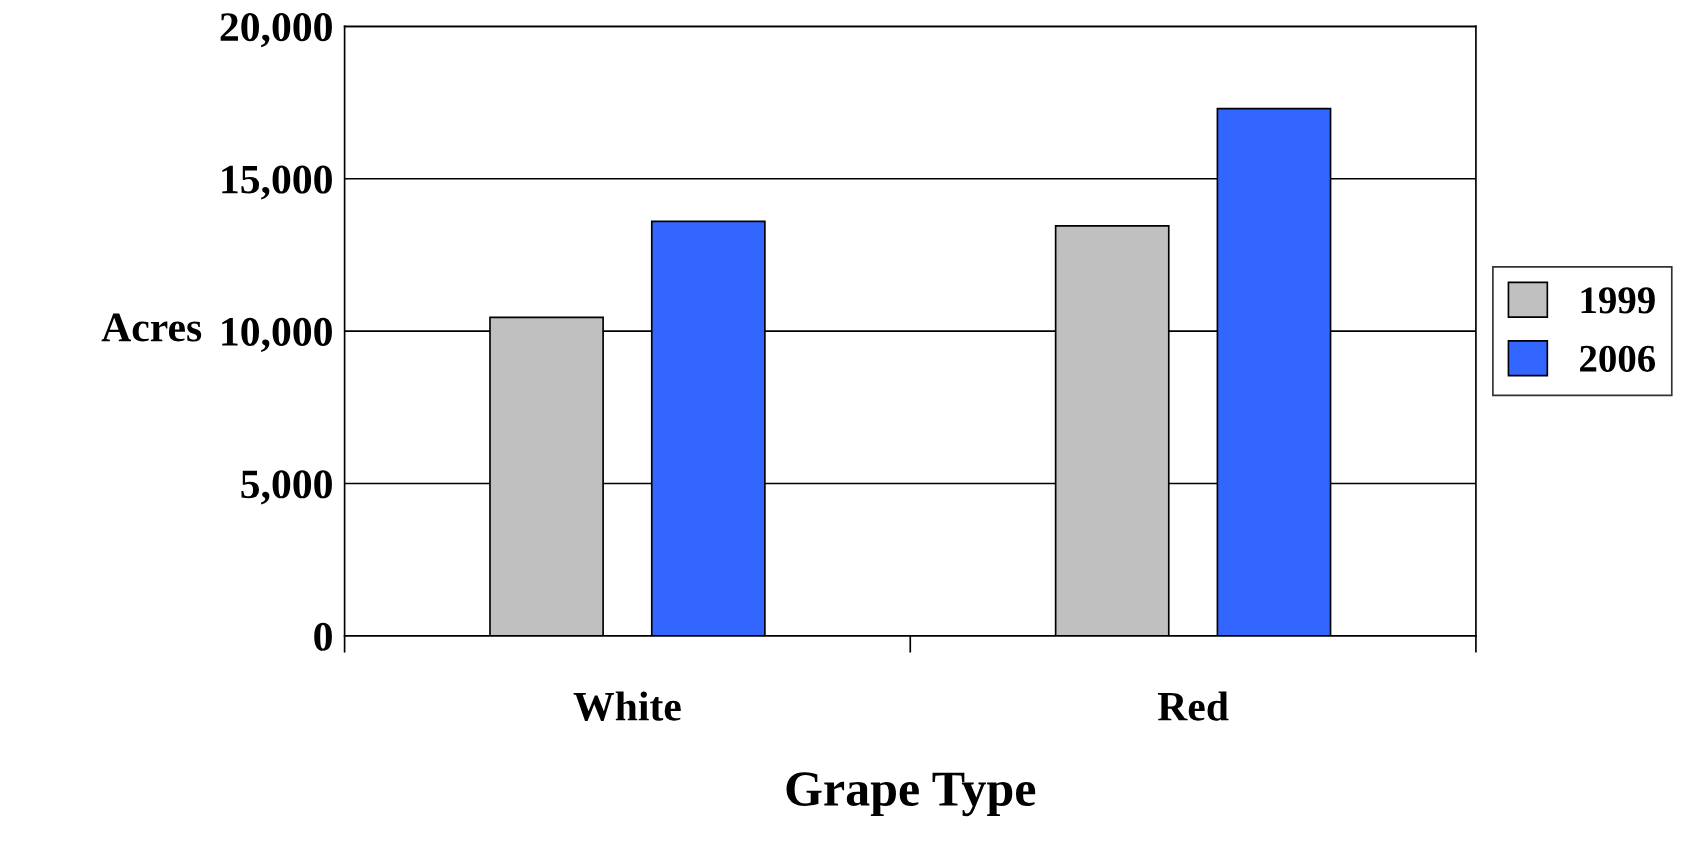 This screenshot has height=849, width=1681. I want to click on y-tick-label: 20,000, so click(276, 30).